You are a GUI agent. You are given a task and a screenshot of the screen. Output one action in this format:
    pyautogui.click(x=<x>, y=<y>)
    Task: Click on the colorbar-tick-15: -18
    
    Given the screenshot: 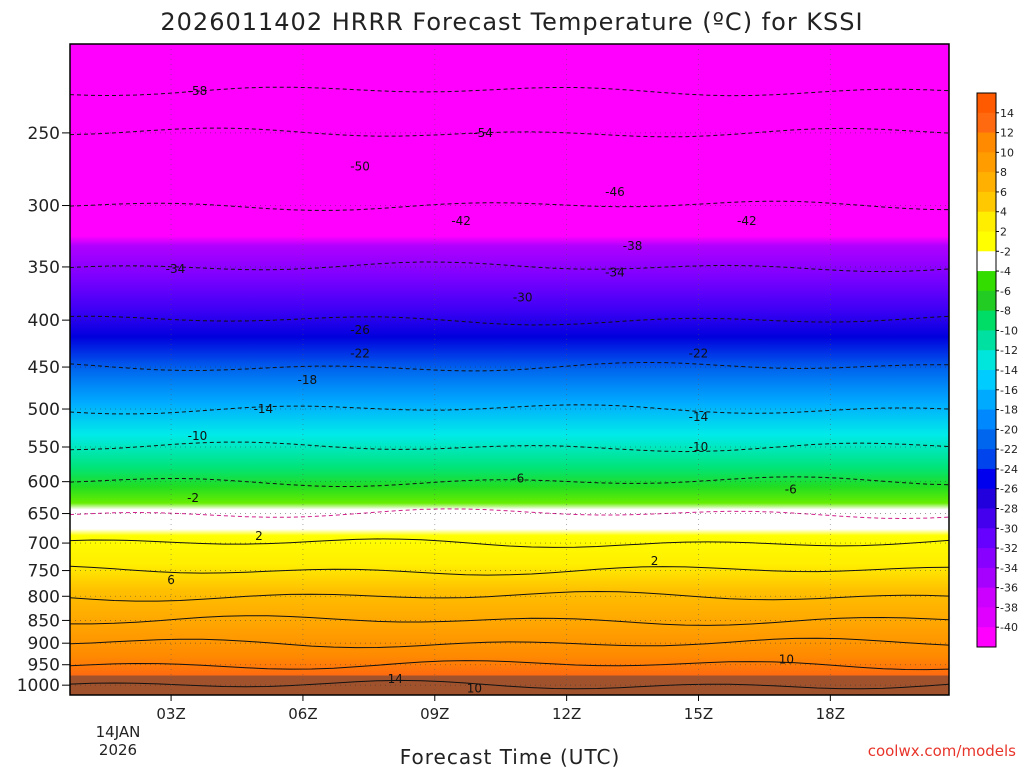 What is the action you would take?
    pyautogui.click(x=1009, y=410)
    